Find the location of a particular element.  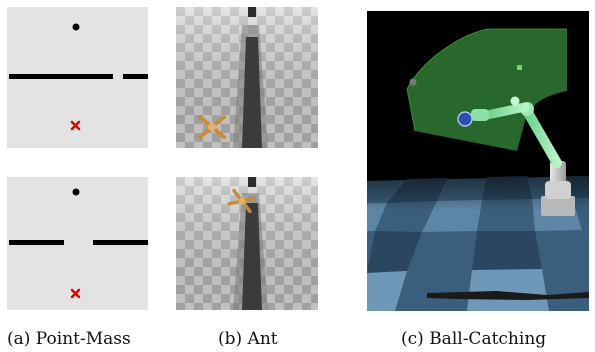

distant-ball is located at coordinates (413, 82).